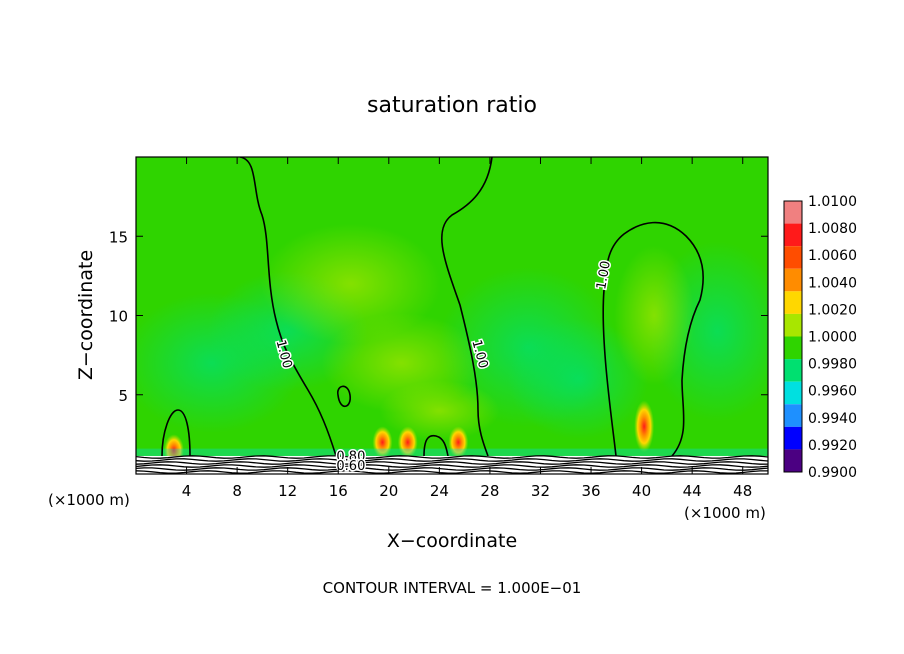 The image size is (904, 654). Describe the element at coordinates (832, 365) in the screenshot. I see `colorbar-label-6: 0.9980` at that location.